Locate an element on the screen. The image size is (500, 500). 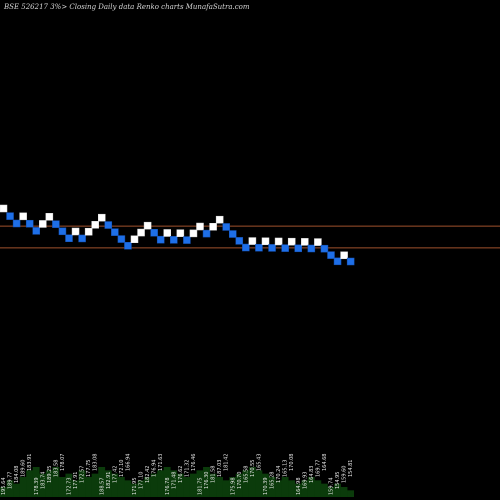
tick-label: 159.60 is located at coordinates (345, 475).